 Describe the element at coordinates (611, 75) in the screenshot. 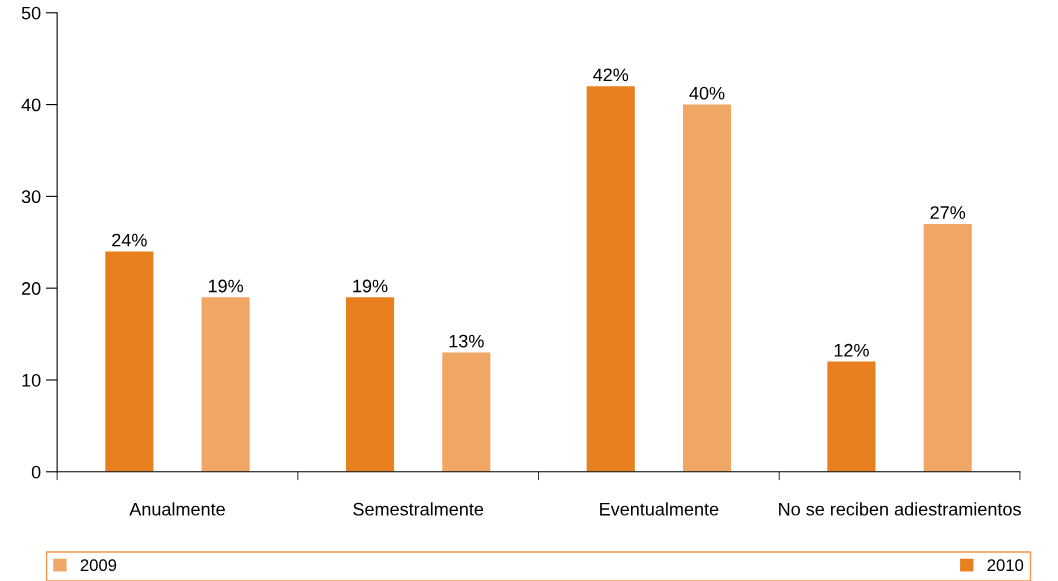

I see `data-label: 42%` at that location.